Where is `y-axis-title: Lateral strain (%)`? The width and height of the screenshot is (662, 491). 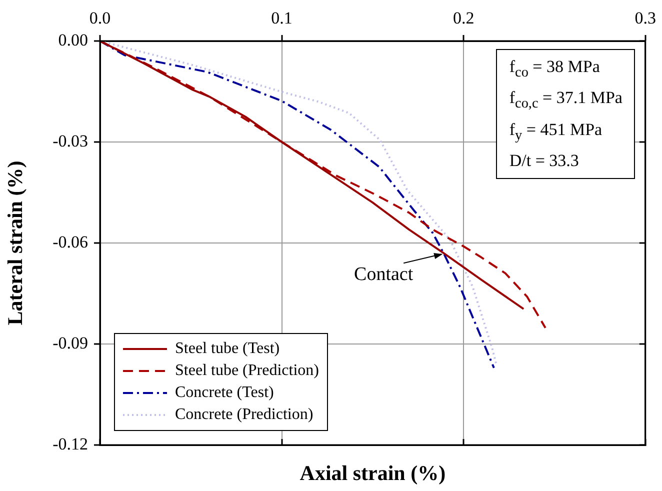 y-axis-title: Lateral strain (%) is located at coordinates (15, 243).